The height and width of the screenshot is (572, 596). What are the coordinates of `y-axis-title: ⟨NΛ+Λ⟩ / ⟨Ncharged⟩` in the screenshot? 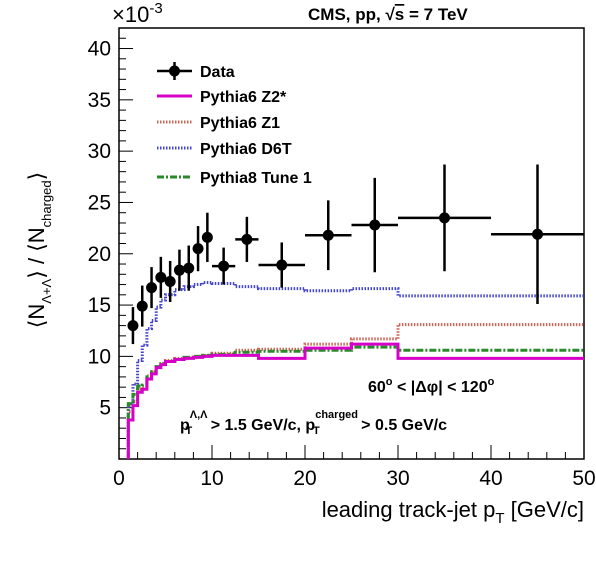 It's located at (39, 250).